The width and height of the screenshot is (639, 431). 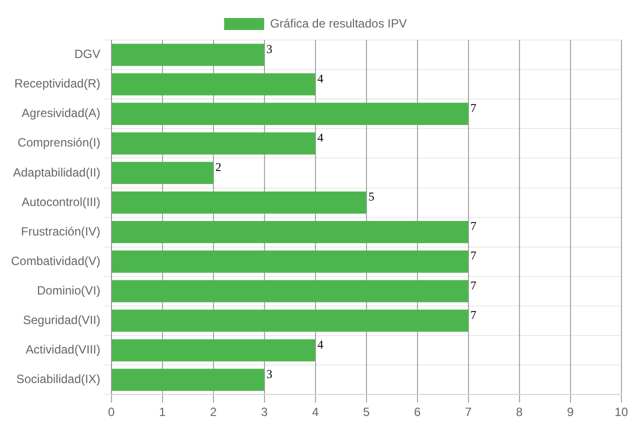 I want to click on x-tick-label: 8, so click(x=519, y=412).